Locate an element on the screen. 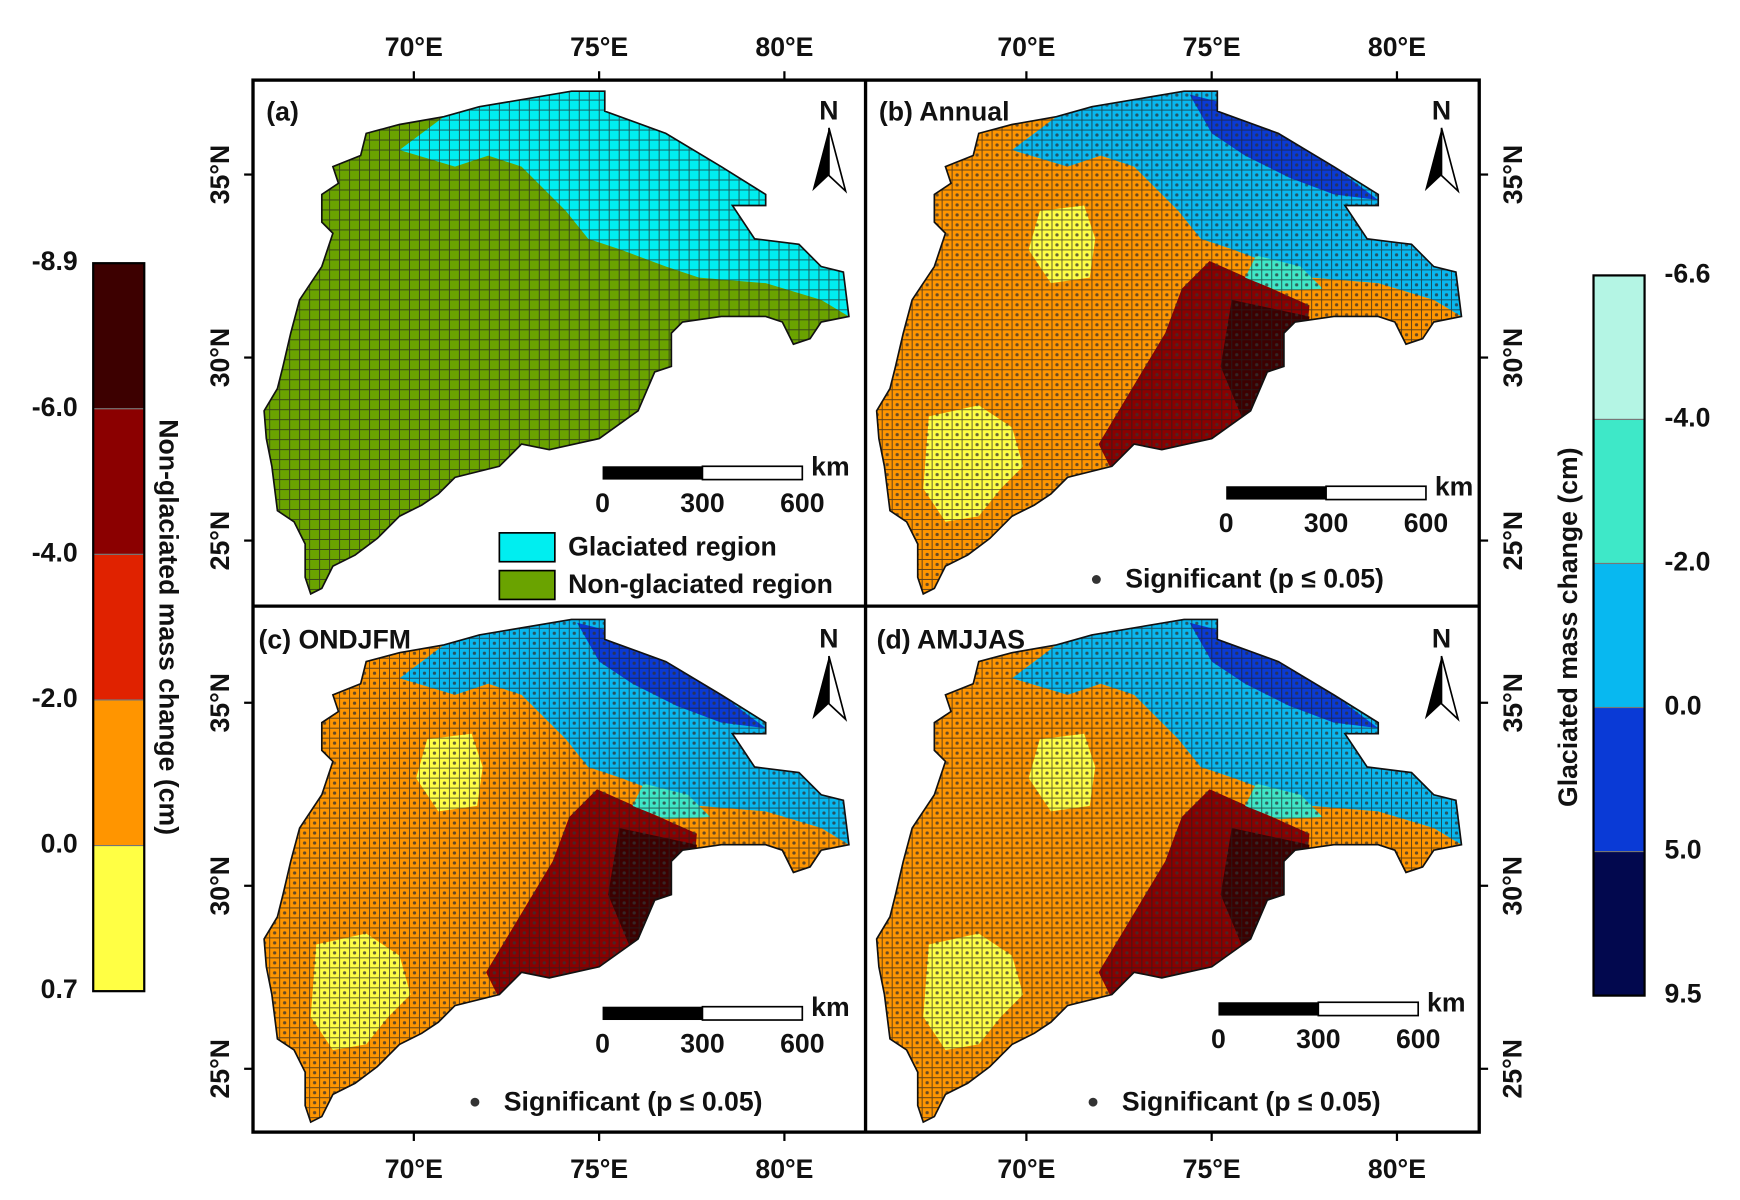 The width and height of the screenshot is (1740, 1200). panel-label: (d) AMJJAS is located at coordinates (951, 640).